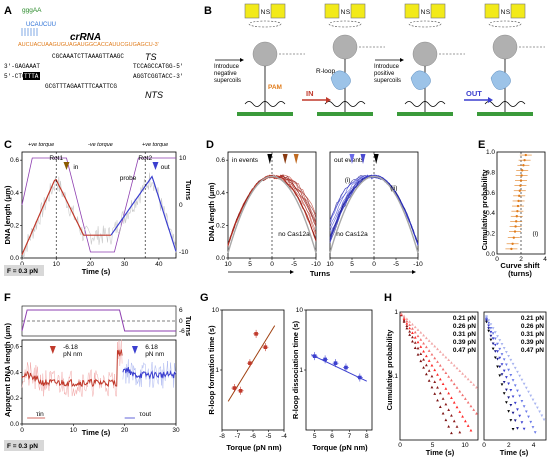  Describe the element at coordinates (339, 370) in the screenshot. I see `g-frame` at that location.